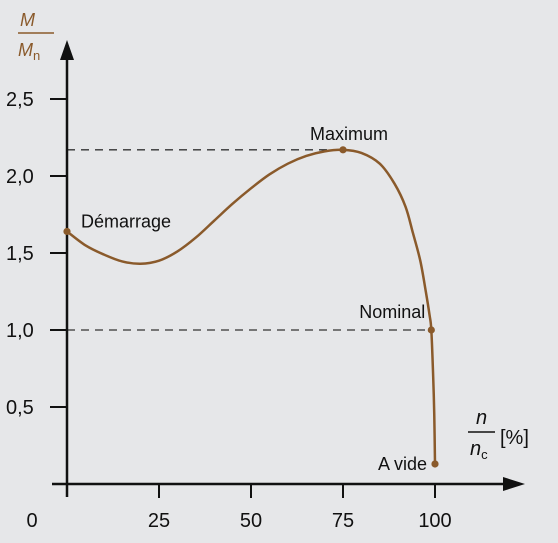 The width and height of the screenshot is (558, 543). I want to click on annotation-label-0: Démarrage, so click(126, 221).